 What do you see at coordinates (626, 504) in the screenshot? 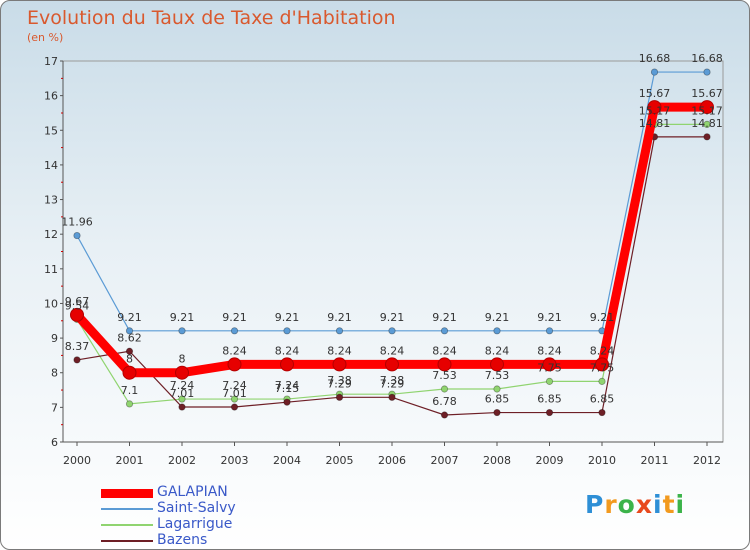
I see `brand-letter: o` at bounding box center [626, 504].